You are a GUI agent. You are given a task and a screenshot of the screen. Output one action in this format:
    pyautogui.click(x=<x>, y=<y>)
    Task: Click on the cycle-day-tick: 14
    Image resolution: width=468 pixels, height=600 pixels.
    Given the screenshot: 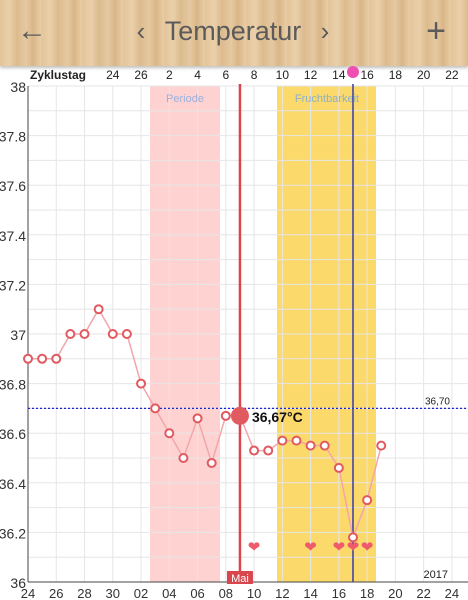 What is the action you would take?
    pyautogui.click(x=339, y=75)
    